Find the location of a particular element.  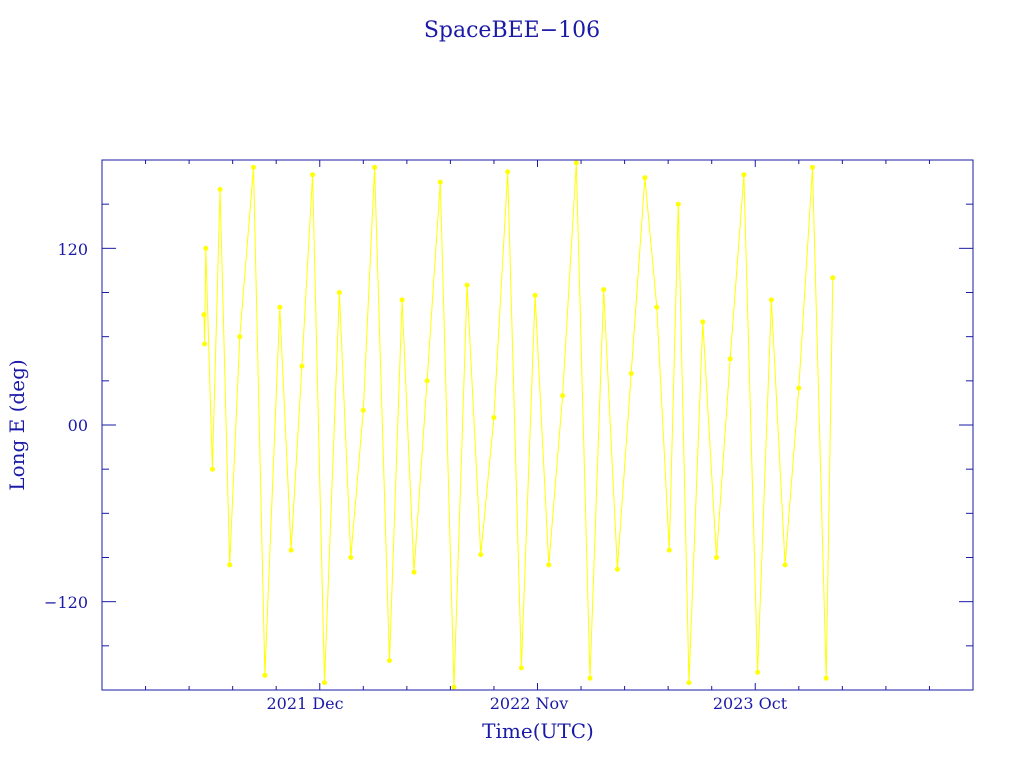

y-tick-label-1: 00 is located at coordinates (78, 425).